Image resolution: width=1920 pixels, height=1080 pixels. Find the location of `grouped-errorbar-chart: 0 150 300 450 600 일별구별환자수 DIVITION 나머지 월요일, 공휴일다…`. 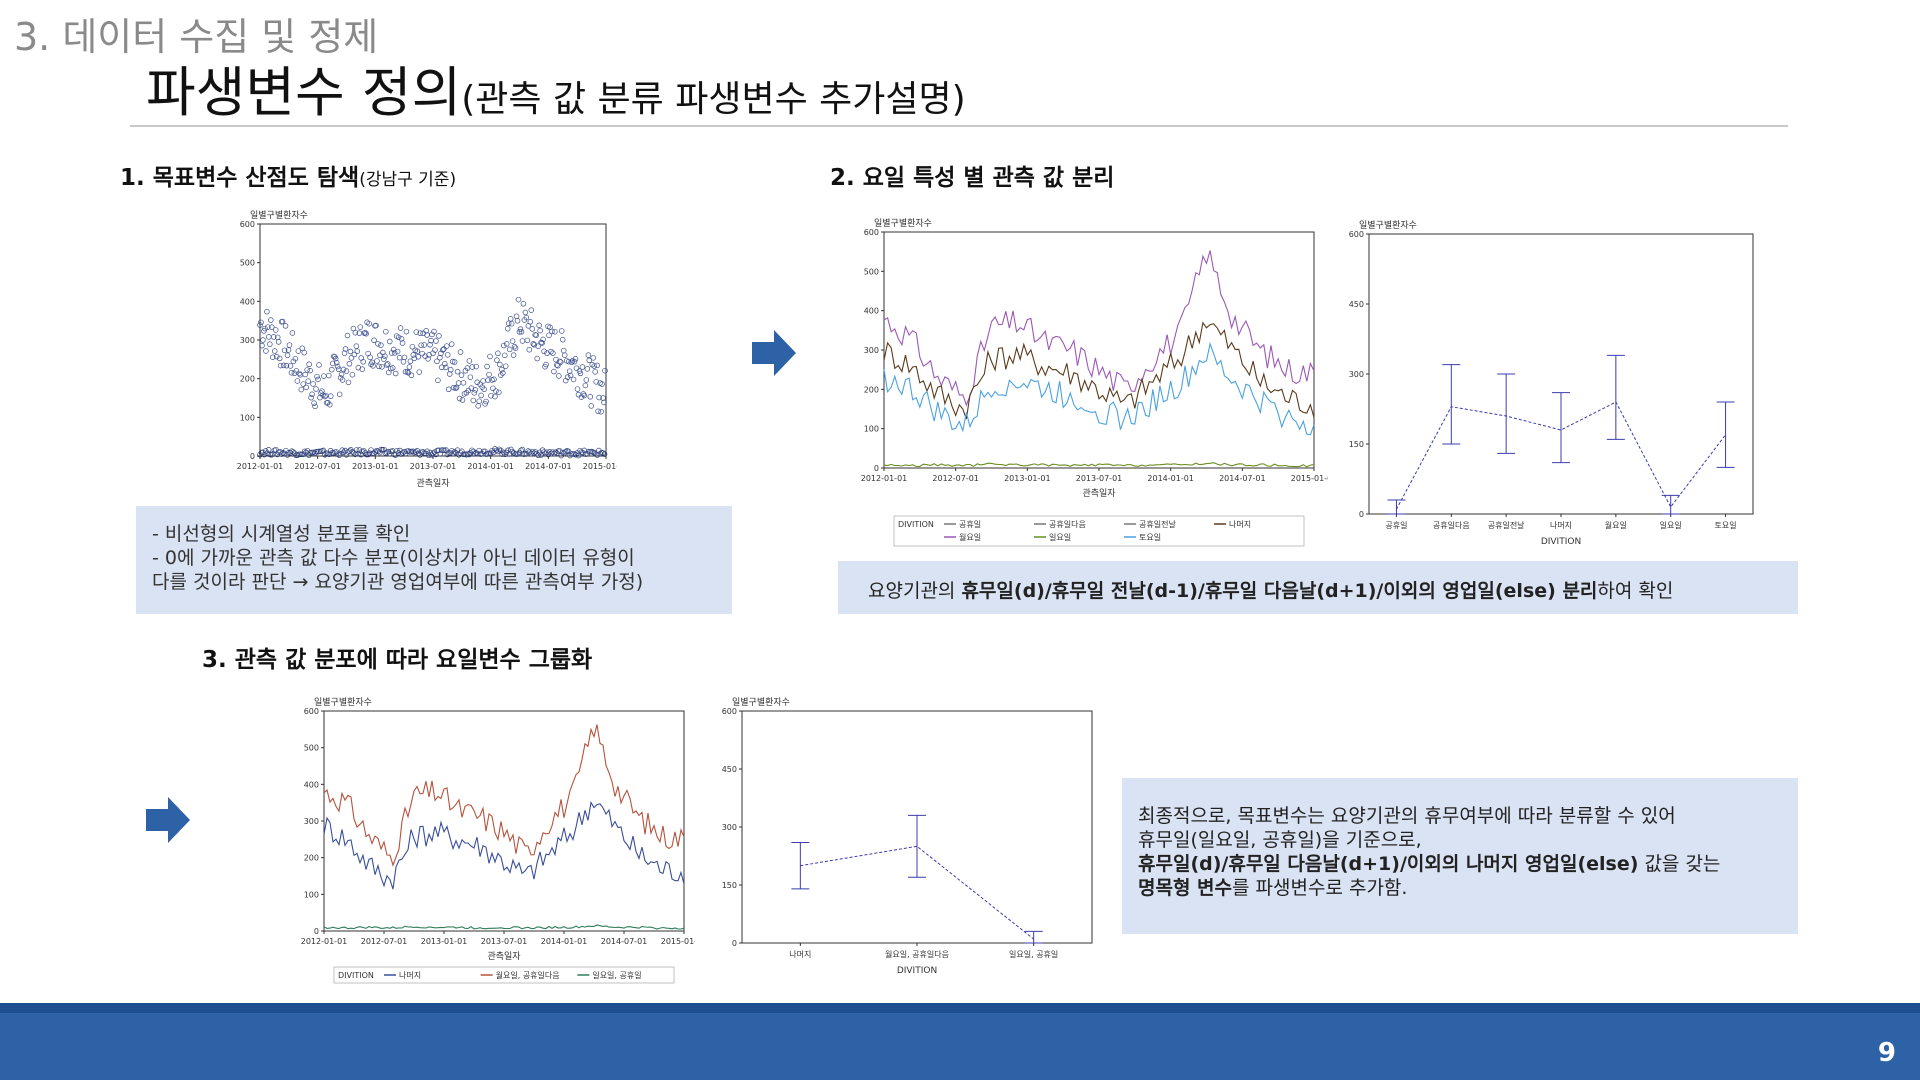

grouped-errorbar-chart: 0 150 300 450 600 일별구별환자수 DIVITION 나머지 월요일, 공휴일다… is located at coordinates (903, 835).